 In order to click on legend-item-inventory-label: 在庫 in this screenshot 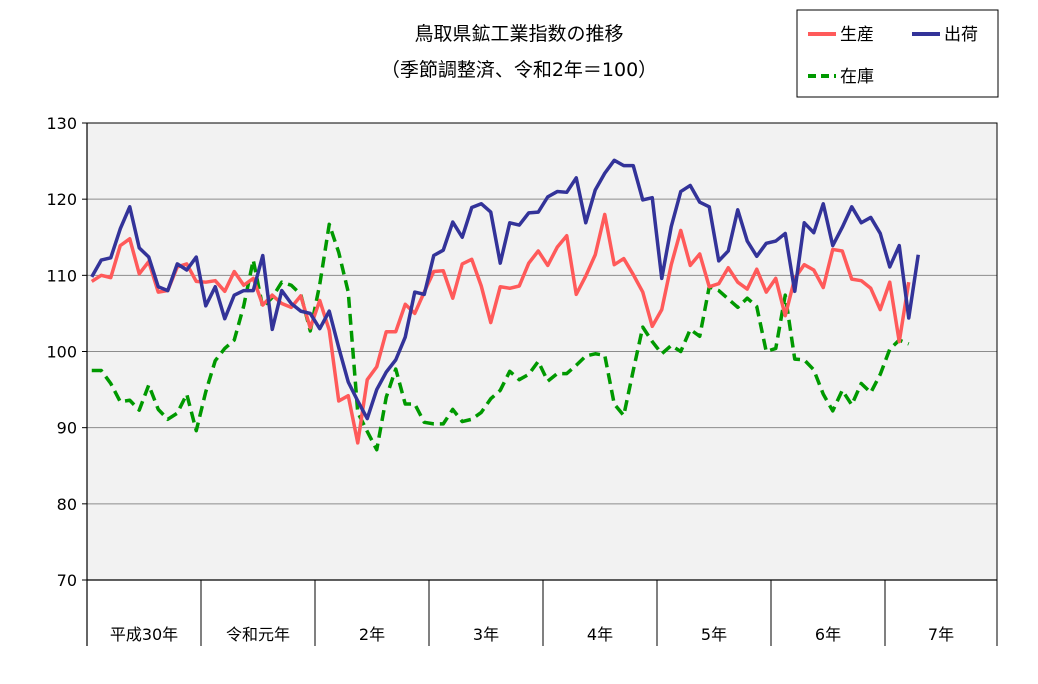, I will do `click(857, 77)`.